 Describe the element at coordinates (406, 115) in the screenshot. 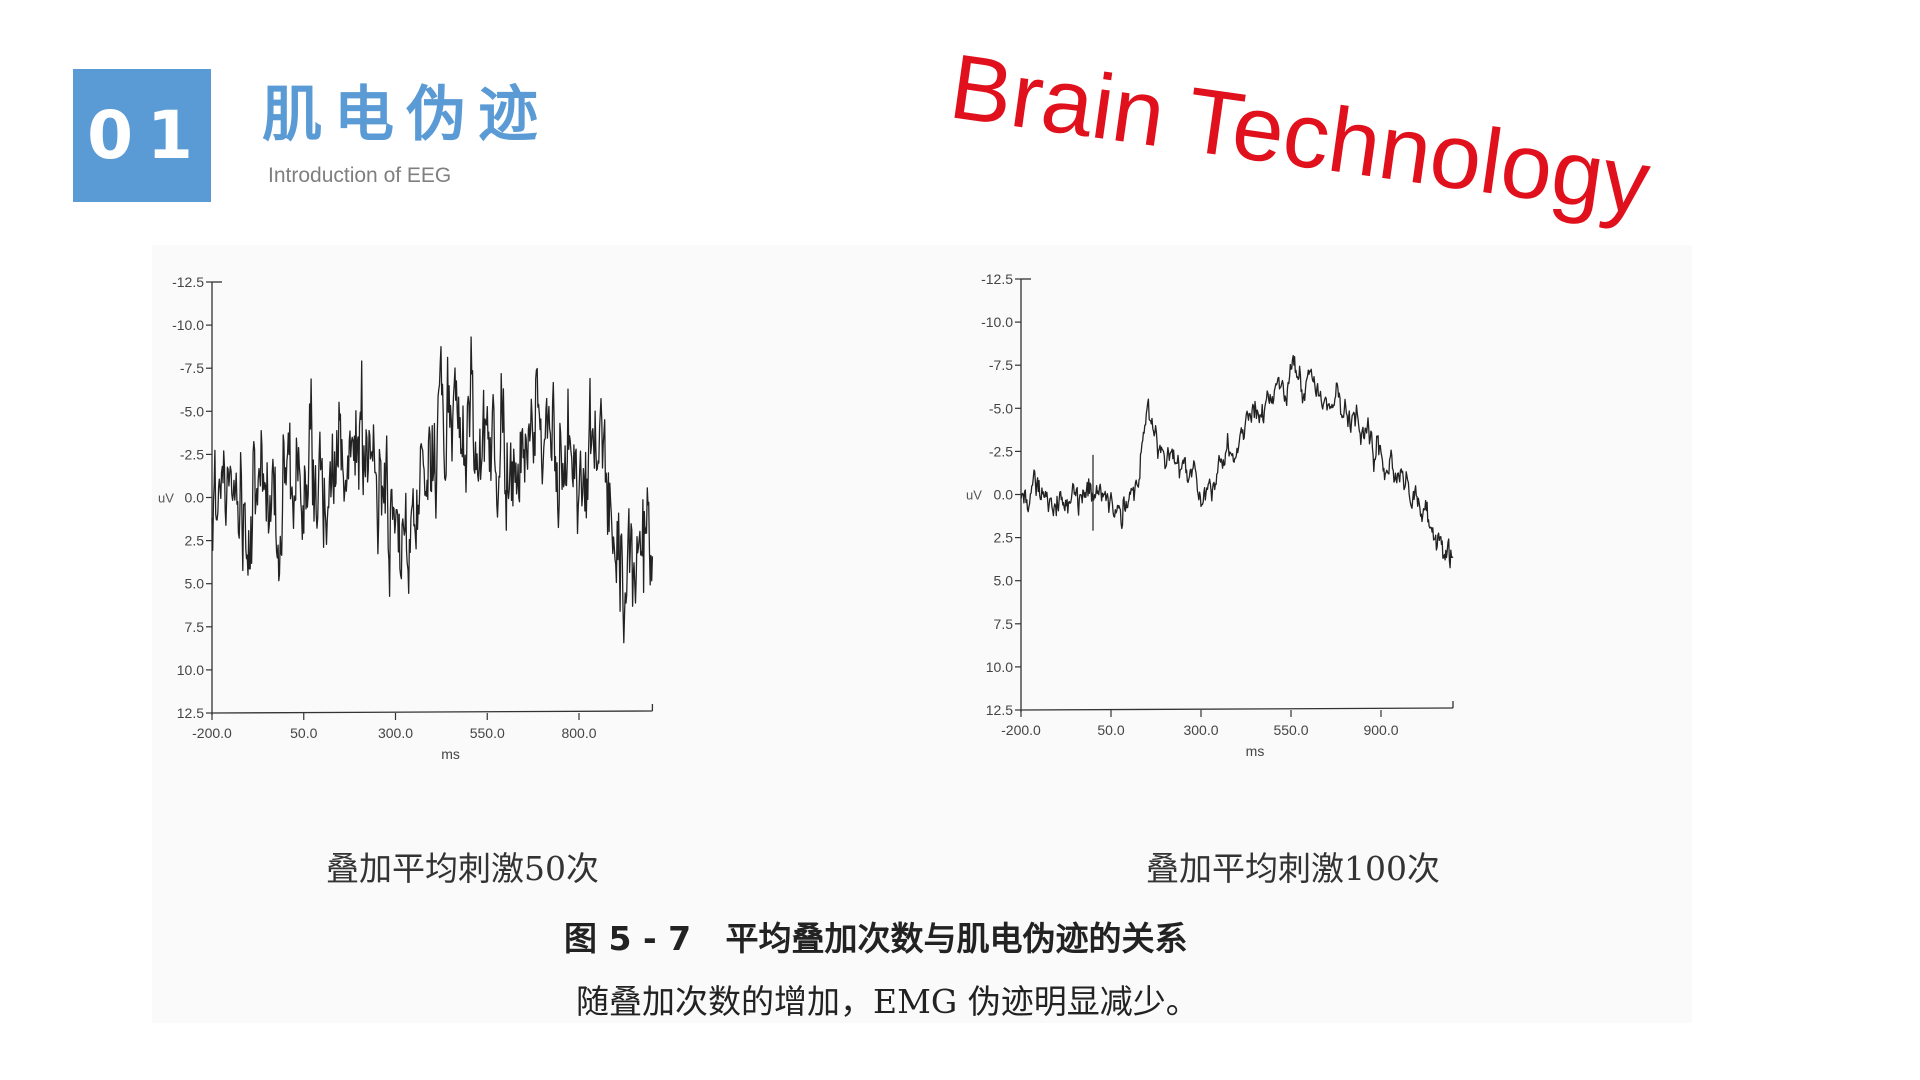

I see `page-title: 肌电伪迹` at that location.